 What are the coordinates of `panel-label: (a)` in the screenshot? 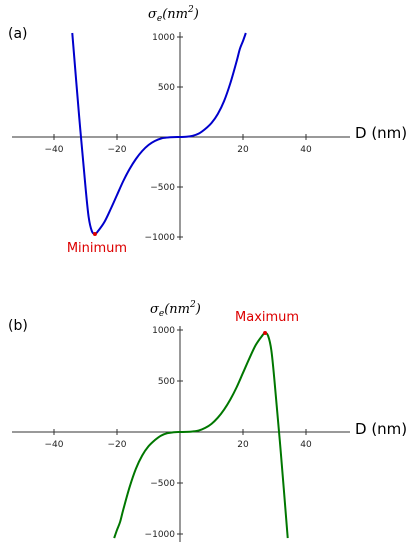 It's located at (18, 34).